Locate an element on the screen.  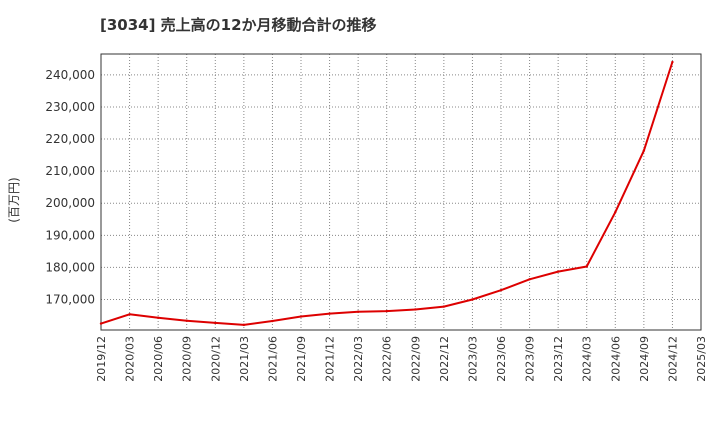
y-axis-label: (百万円) is located at coordinates (14, 199).